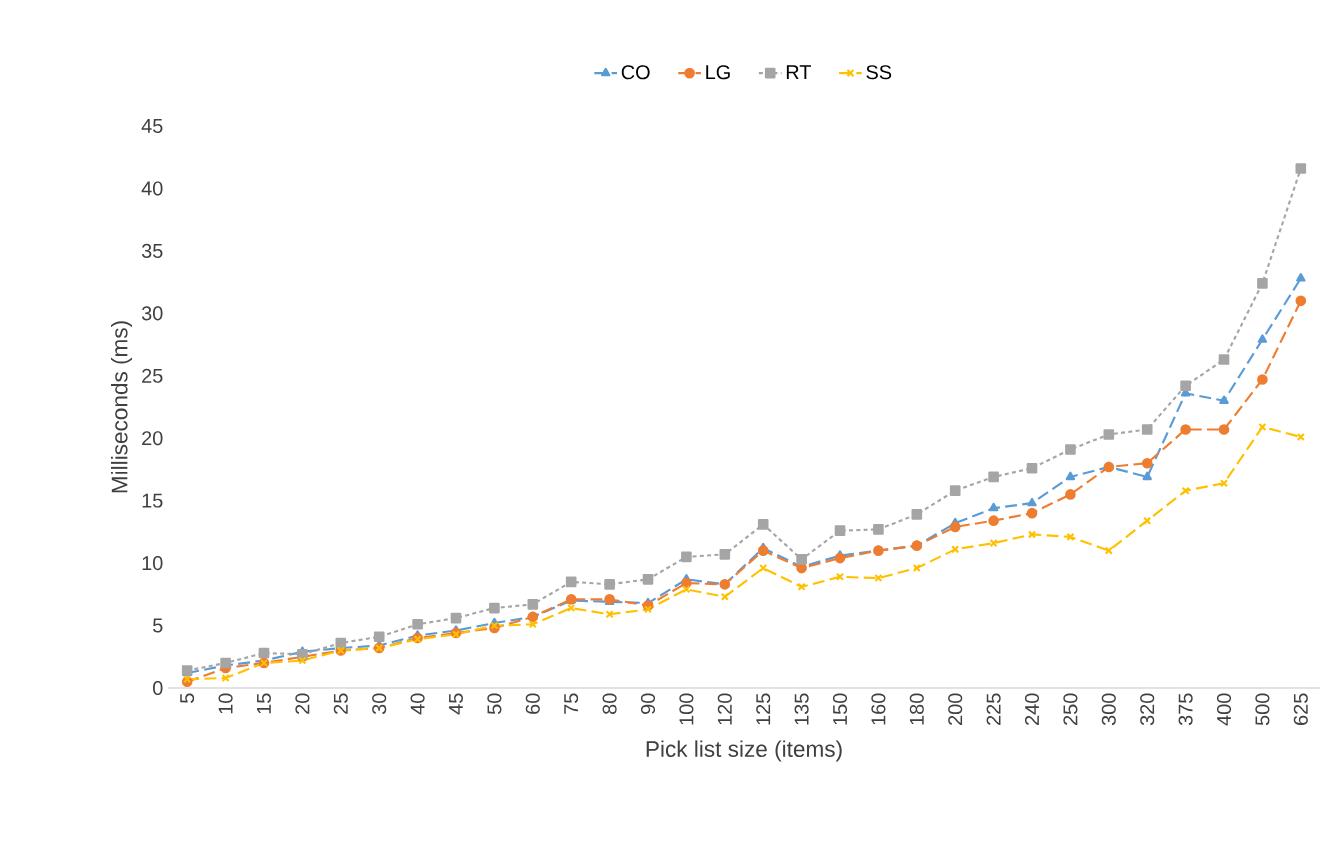 Image resolution: width=1344 pixels, height=846 pixels. Describe the element at coordinates (379, 704) in the screenshot. I see `x-tick-label: 30` at that location.